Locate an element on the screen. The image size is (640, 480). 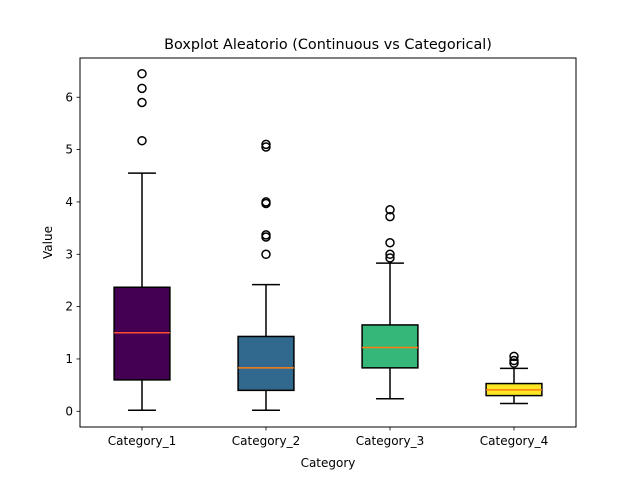
y-axis-label: Value is located at coordinates (48, 242).